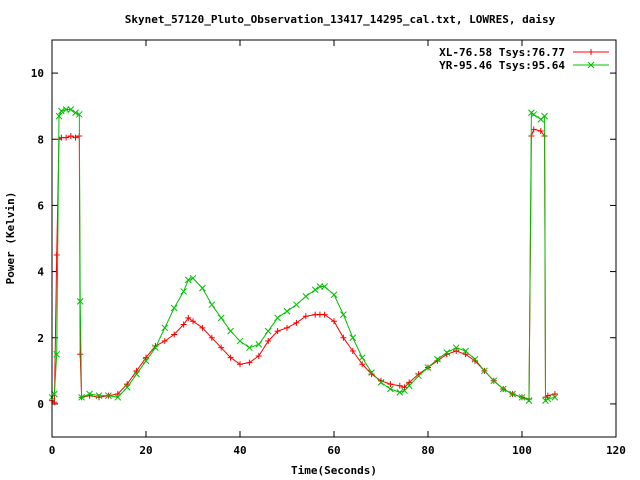  Describe the element at coordinates (37, 73) in the screenshot. I see `y-tick-label: 10` at that location.